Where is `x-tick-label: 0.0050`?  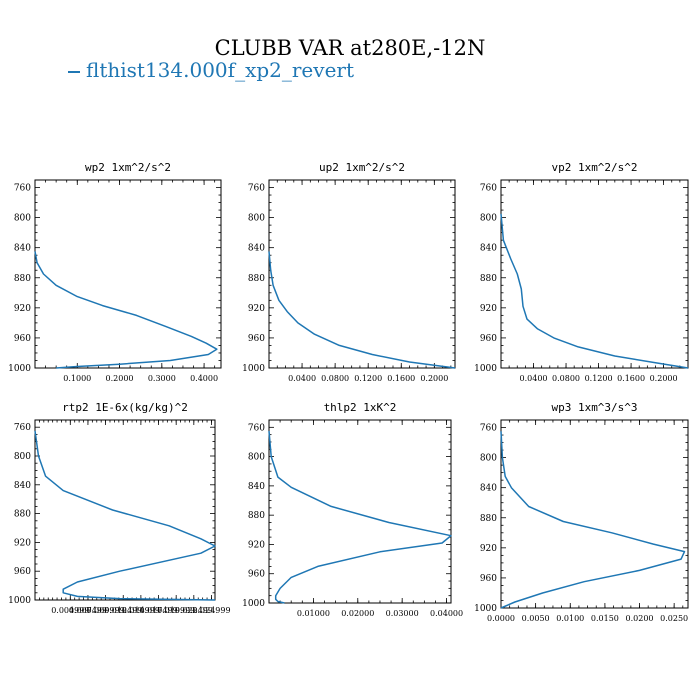 x-tick-label: 0.0050 is located at coordinates (536, 618).